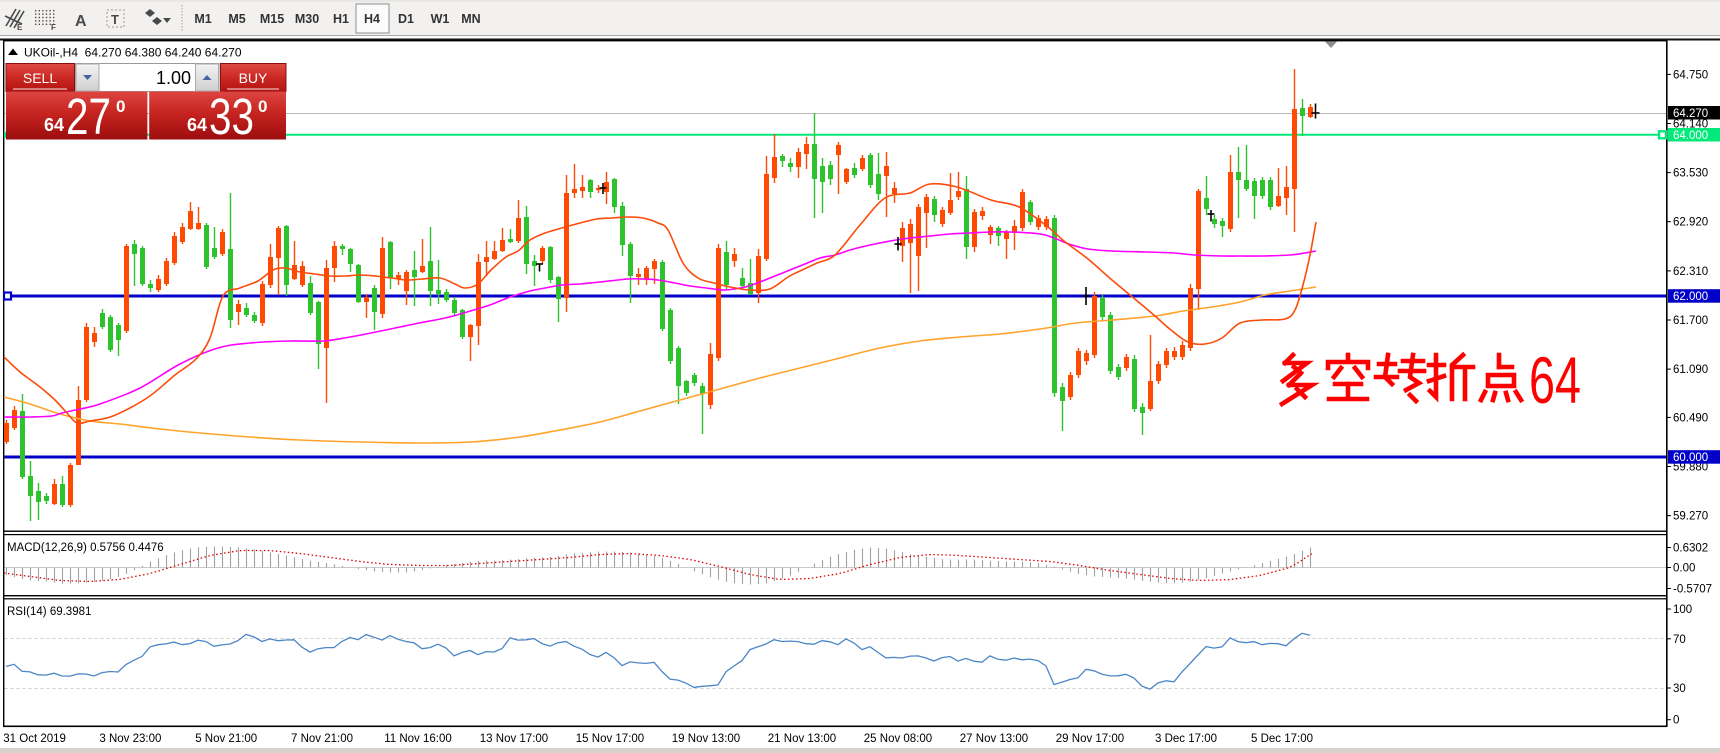  What do you see at coordinates (1682, 610) in the screenshot?
I see `svg-text: 100` at bounding box center [1682, 610].